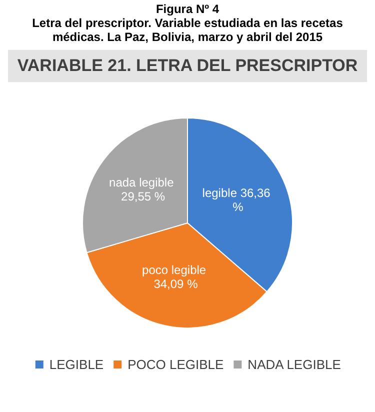  Describe the element at coordinates (187, 30) in the screenshot. I see `text: Letra del prescriptor. Variable estudiada en las recetas médicas. La Paz, Bolivia, marzo y abril del 2015` at that location.